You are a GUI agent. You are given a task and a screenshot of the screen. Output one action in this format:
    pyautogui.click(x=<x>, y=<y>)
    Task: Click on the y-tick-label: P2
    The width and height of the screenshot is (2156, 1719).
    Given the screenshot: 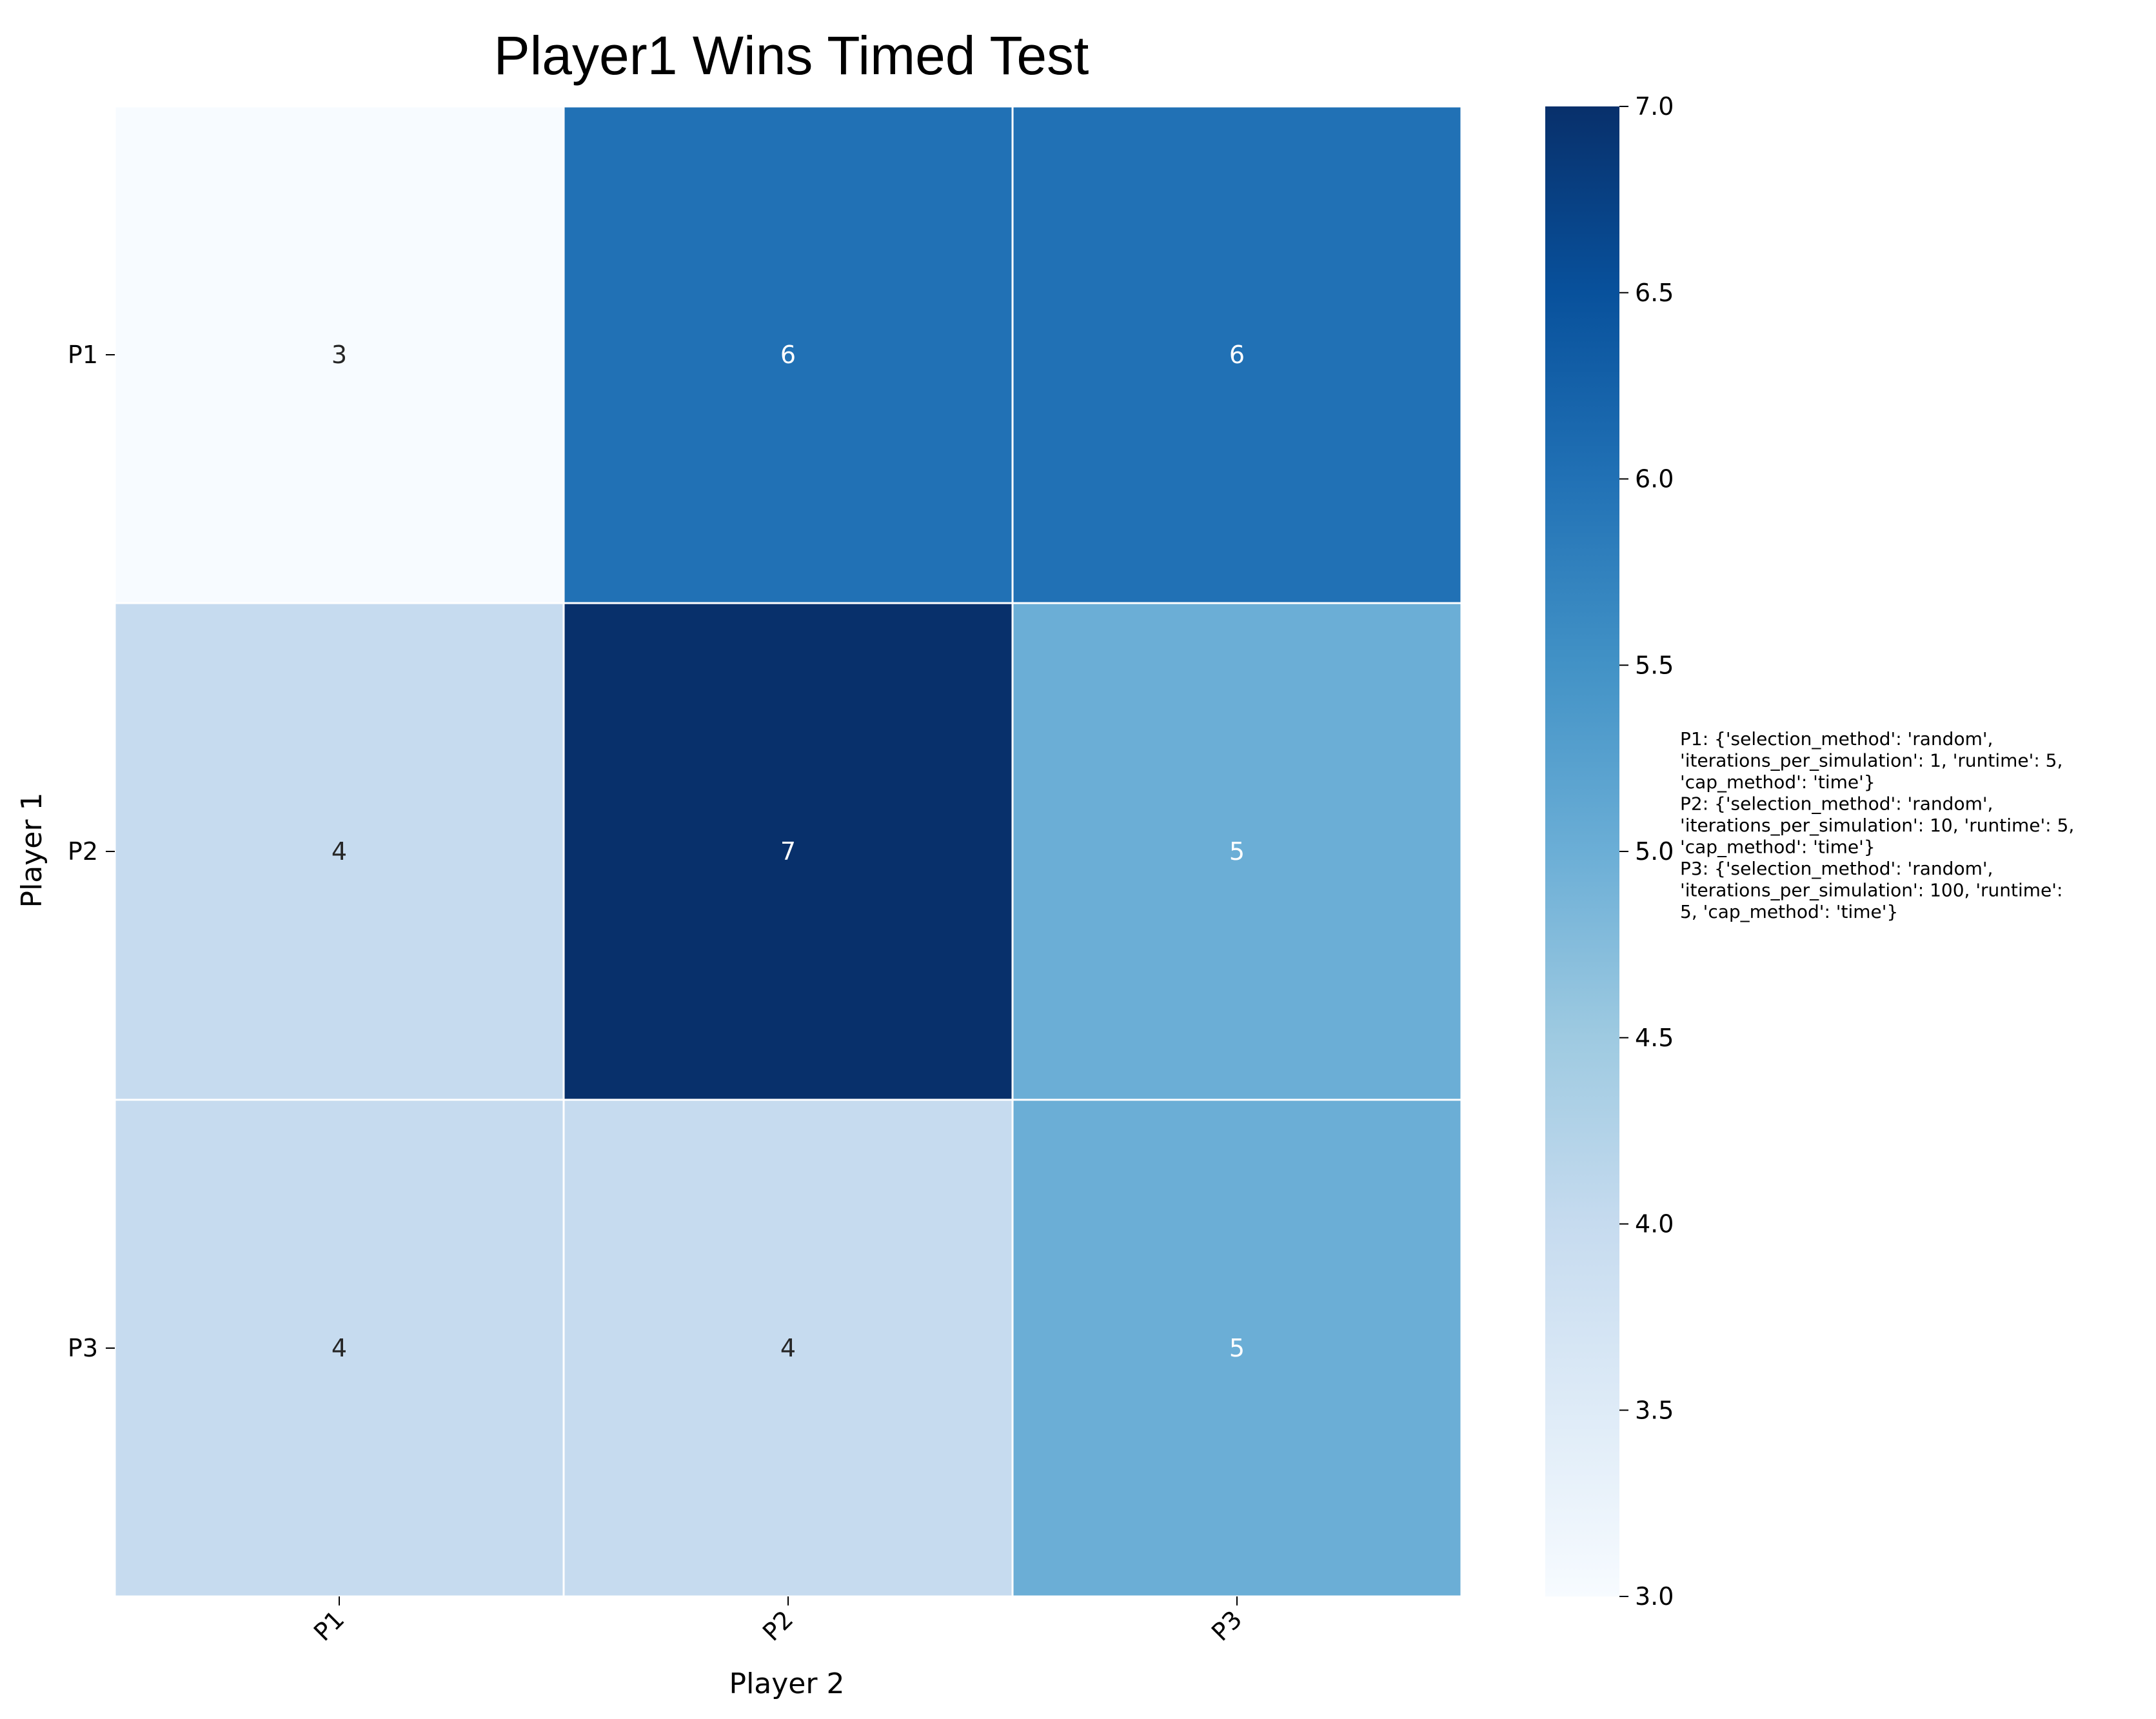 What is the action you would take?
    pyautogui.click(x=83, y=852)
    